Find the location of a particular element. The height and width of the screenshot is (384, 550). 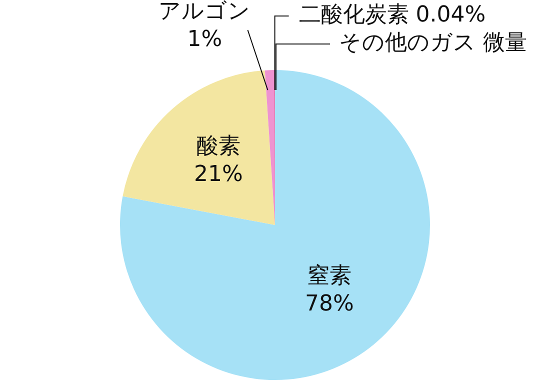

slice-label: 酸素 is located at coordinates (218, 146).